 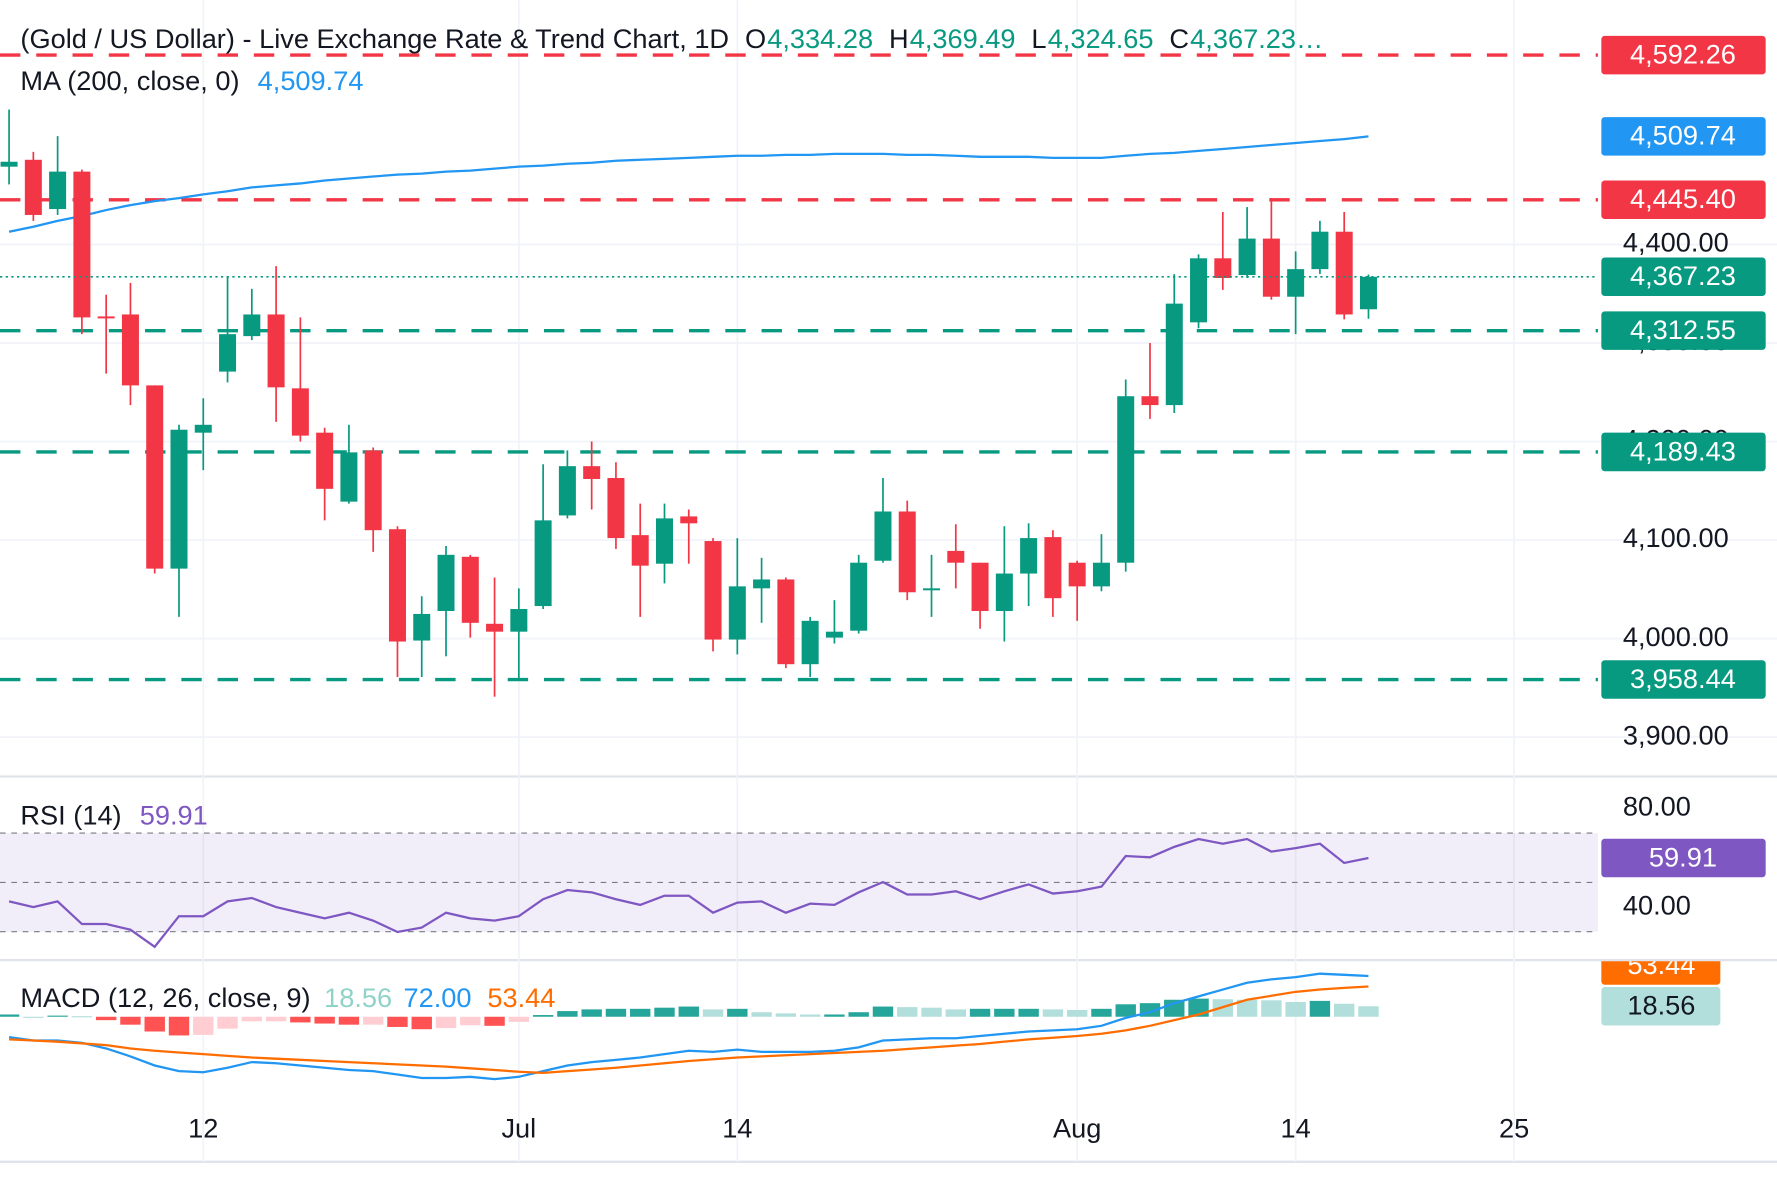 What do you see at coordinates (70, 814) in the screenshot?
I see `rsi-legend: RSI (14)` at bounding box center [70, 814].